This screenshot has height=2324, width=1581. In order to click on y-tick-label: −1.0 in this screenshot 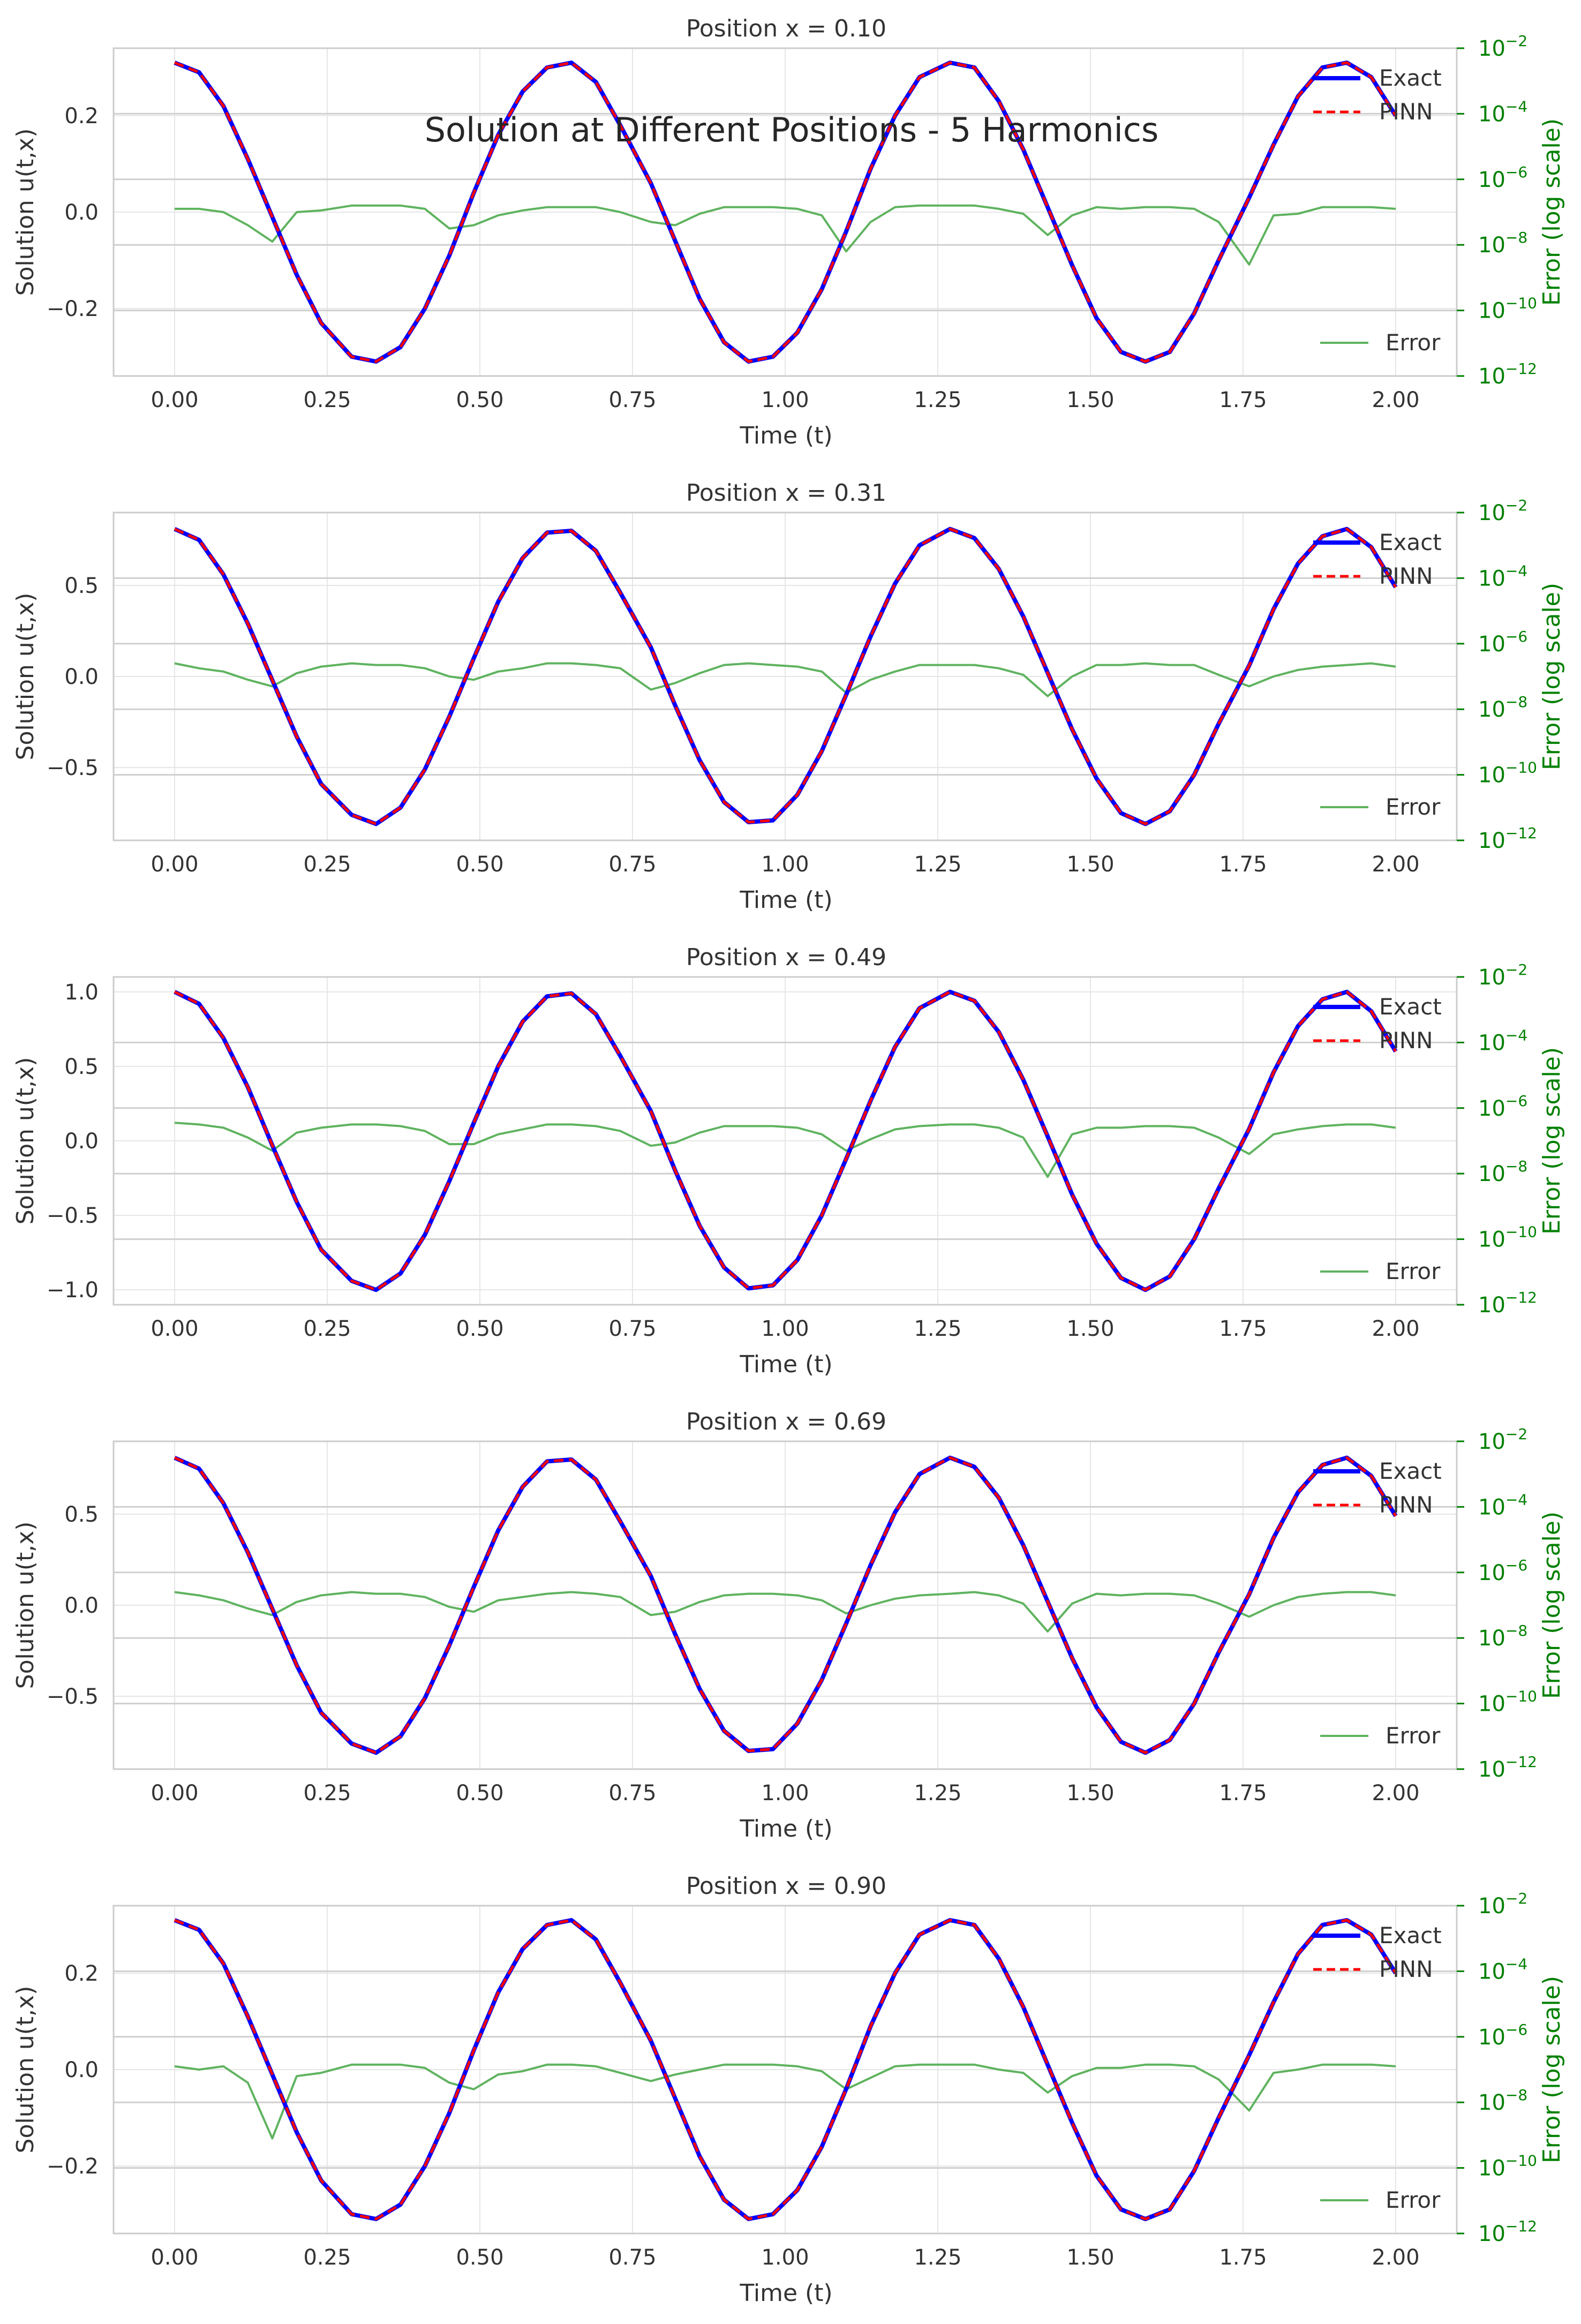, I will do `click(73, 1291)`.